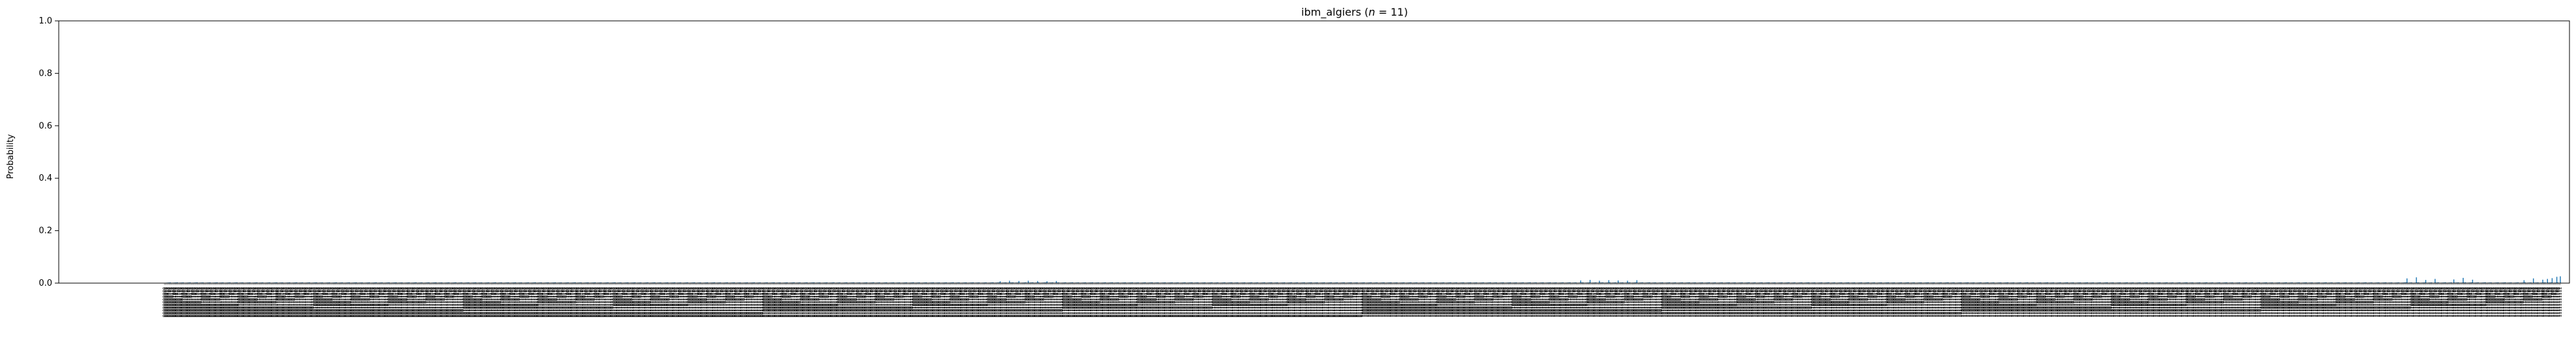 This screenshot has width=2576, height=349. I want to click on x-tick-label: 00000010000, so click(184, 302).